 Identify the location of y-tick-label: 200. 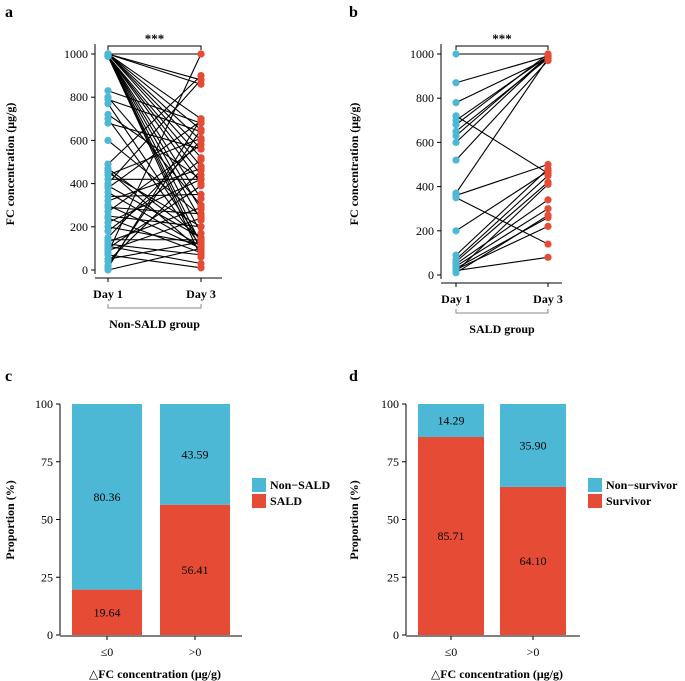
(79, 227).